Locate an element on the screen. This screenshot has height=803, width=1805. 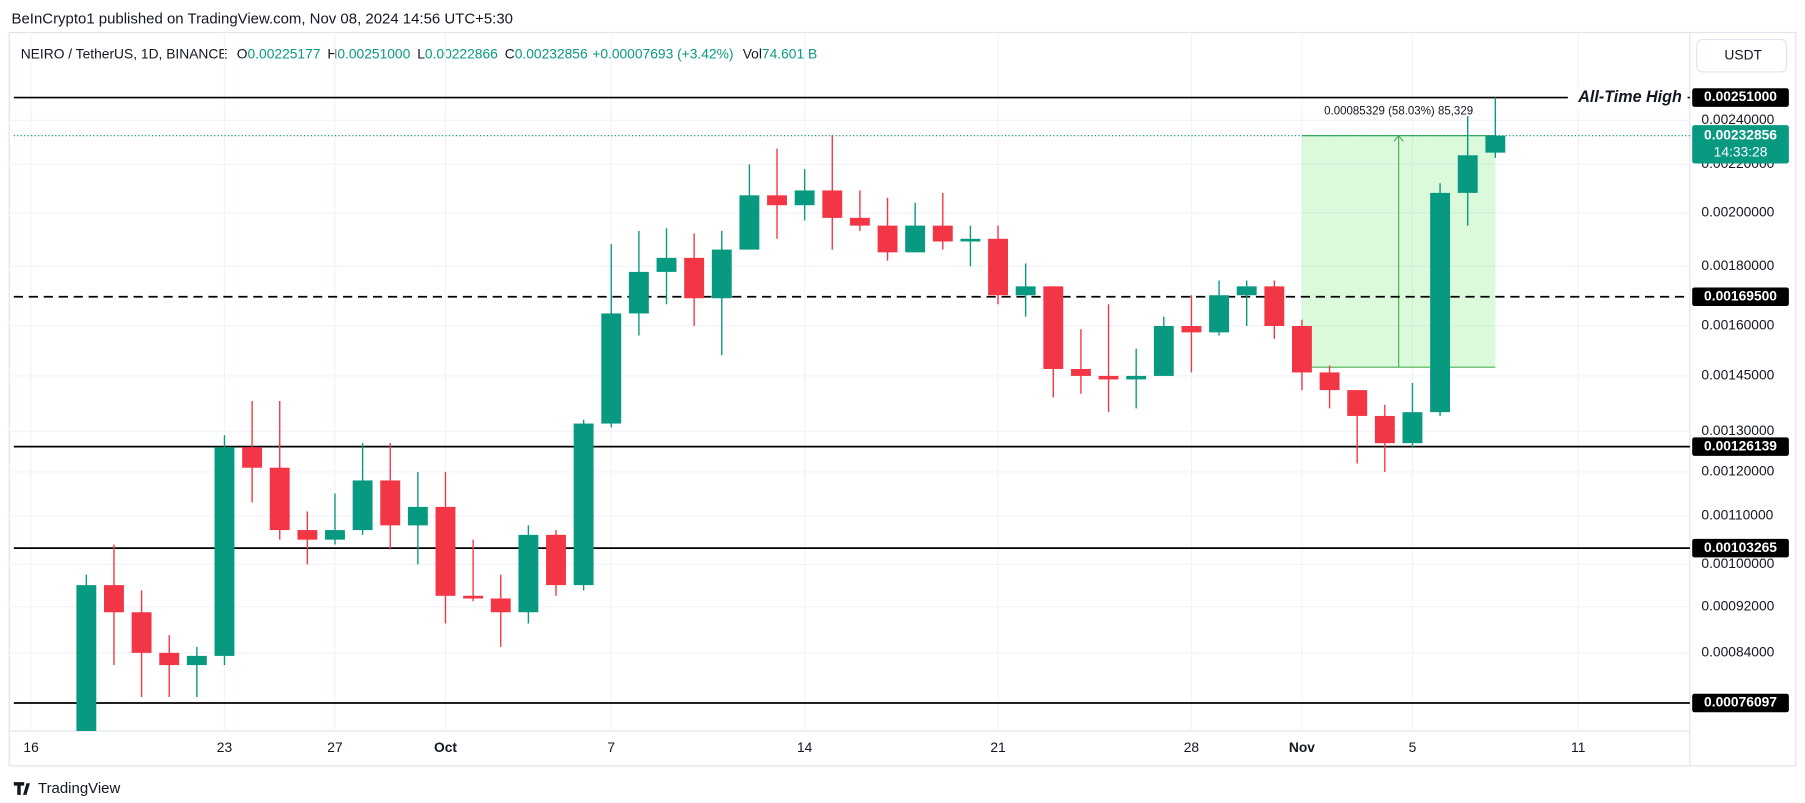
y-tick-label: 0.00092000 is located at coordinates (1737, 605).